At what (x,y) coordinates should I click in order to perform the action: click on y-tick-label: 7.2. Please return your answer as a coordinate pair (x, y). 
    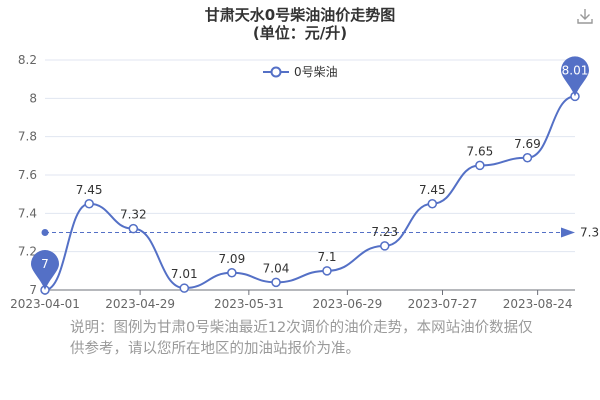
    Looking at the image, I should click on (27, 252).